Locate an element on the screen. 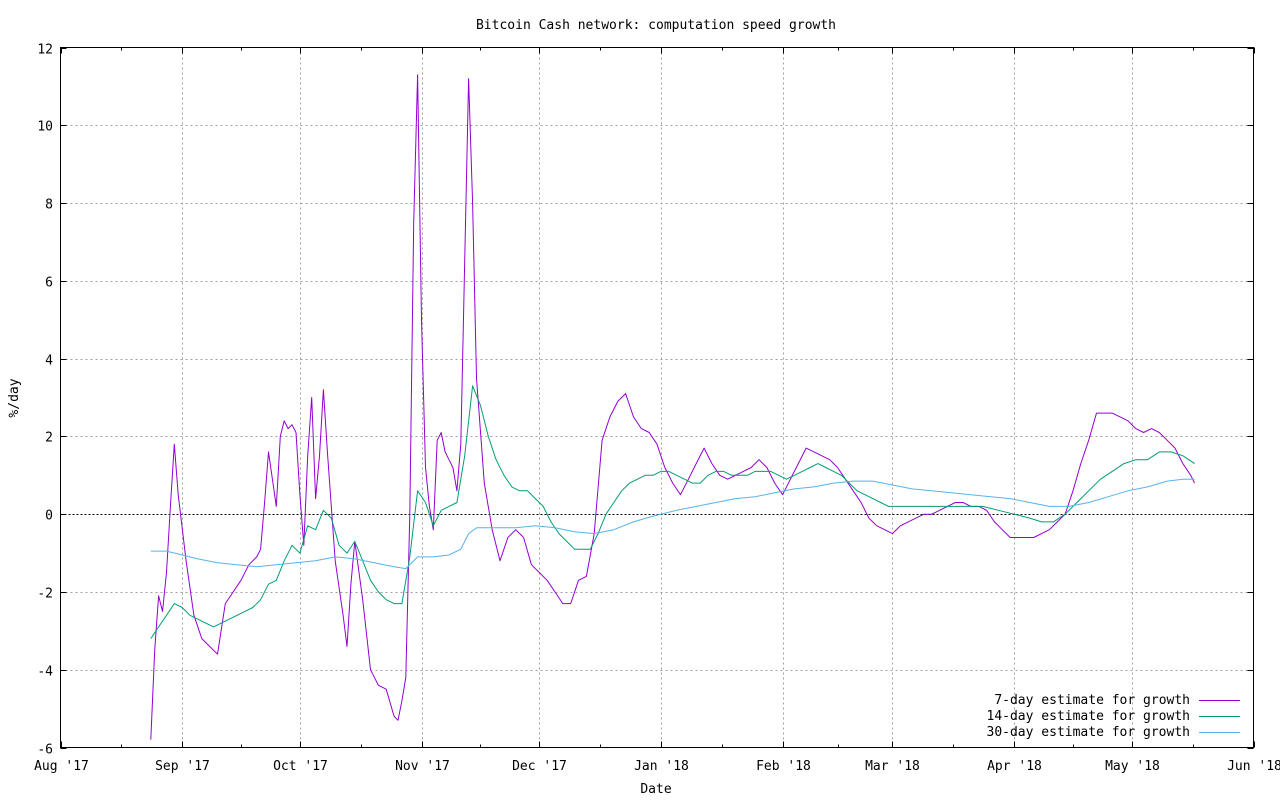  x-tick-label: Jun '18 is located at coordinates (1253, 766).